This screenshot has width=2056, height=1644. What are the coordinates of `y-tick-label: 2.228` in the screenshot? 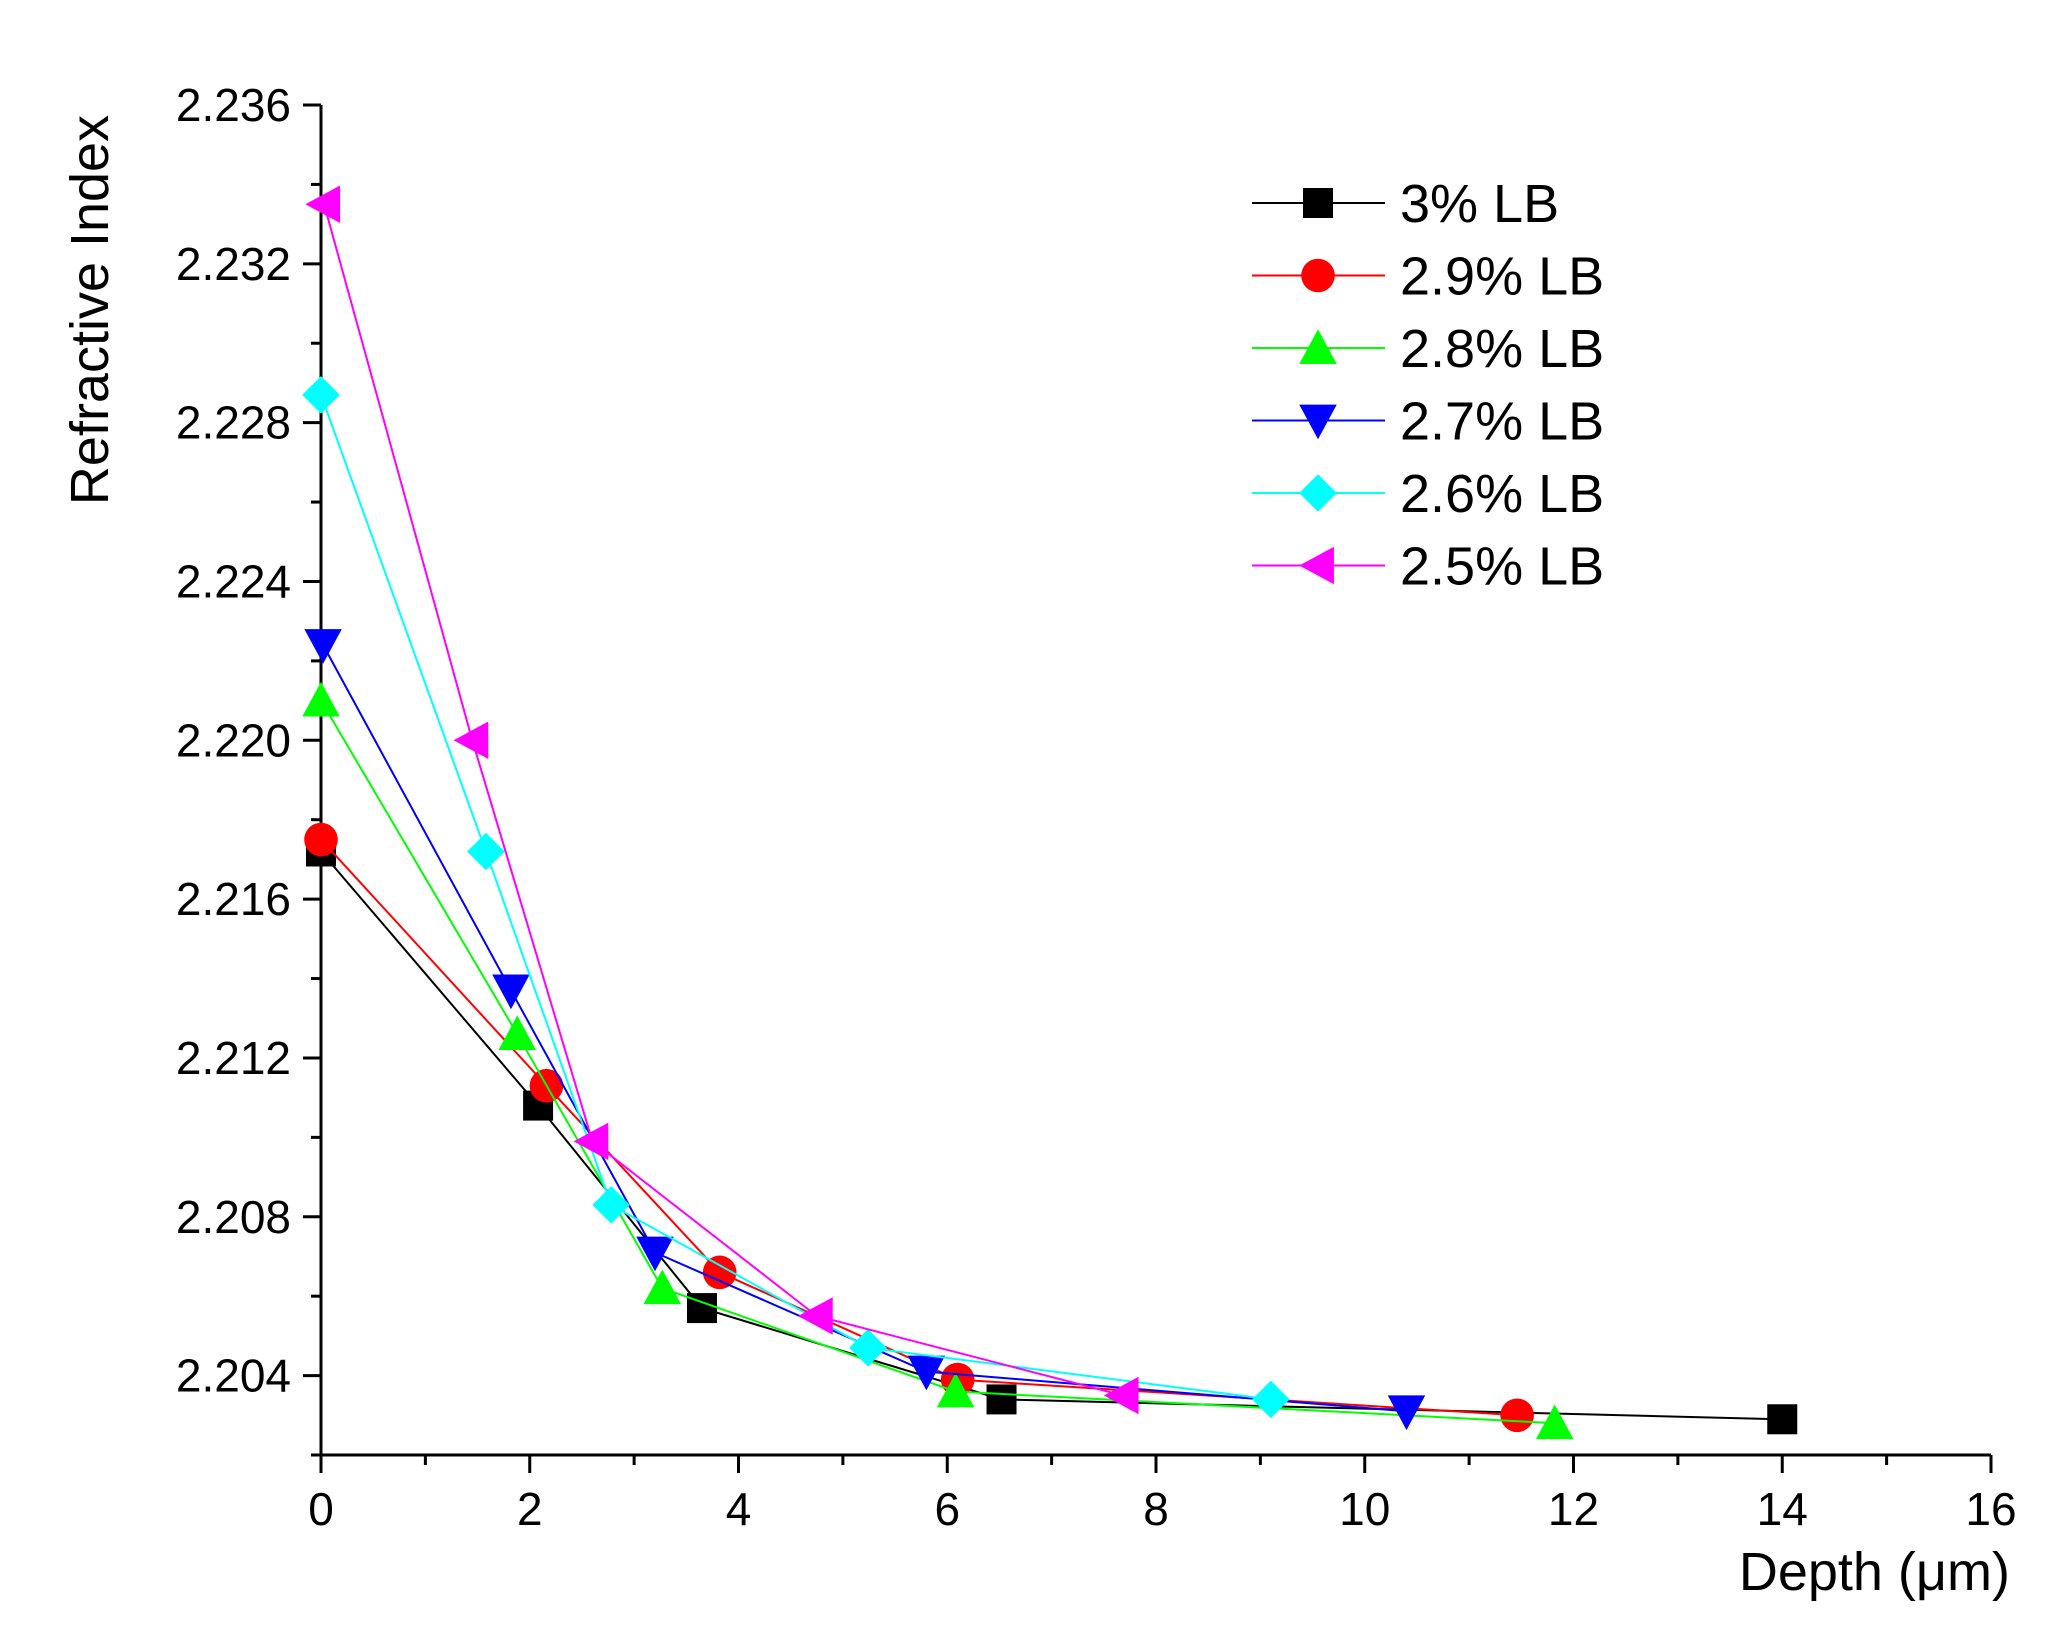 It's located at (233, 423).